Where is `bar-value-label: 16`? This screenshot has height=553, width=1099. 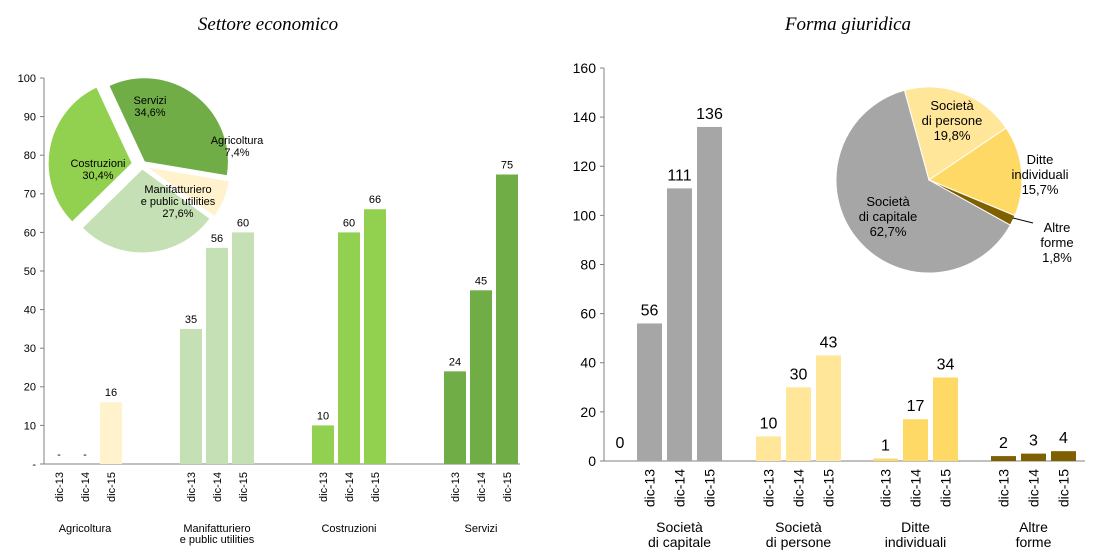 bar-value-label: 16 is located at coordinates (111, 393).